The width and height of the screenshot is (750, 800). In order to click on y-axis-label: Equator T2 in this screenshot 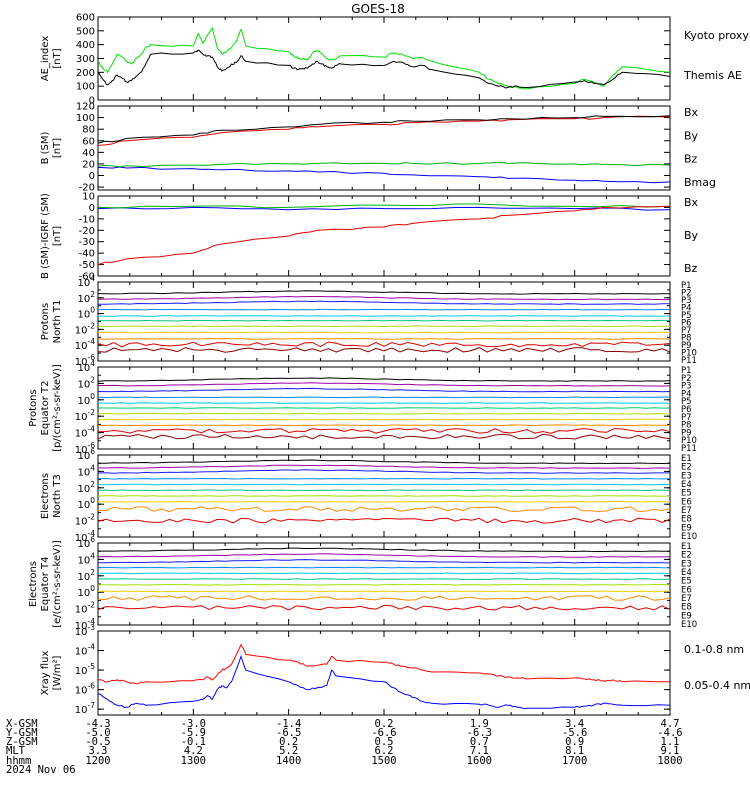, I will do `click(45, 408)`.